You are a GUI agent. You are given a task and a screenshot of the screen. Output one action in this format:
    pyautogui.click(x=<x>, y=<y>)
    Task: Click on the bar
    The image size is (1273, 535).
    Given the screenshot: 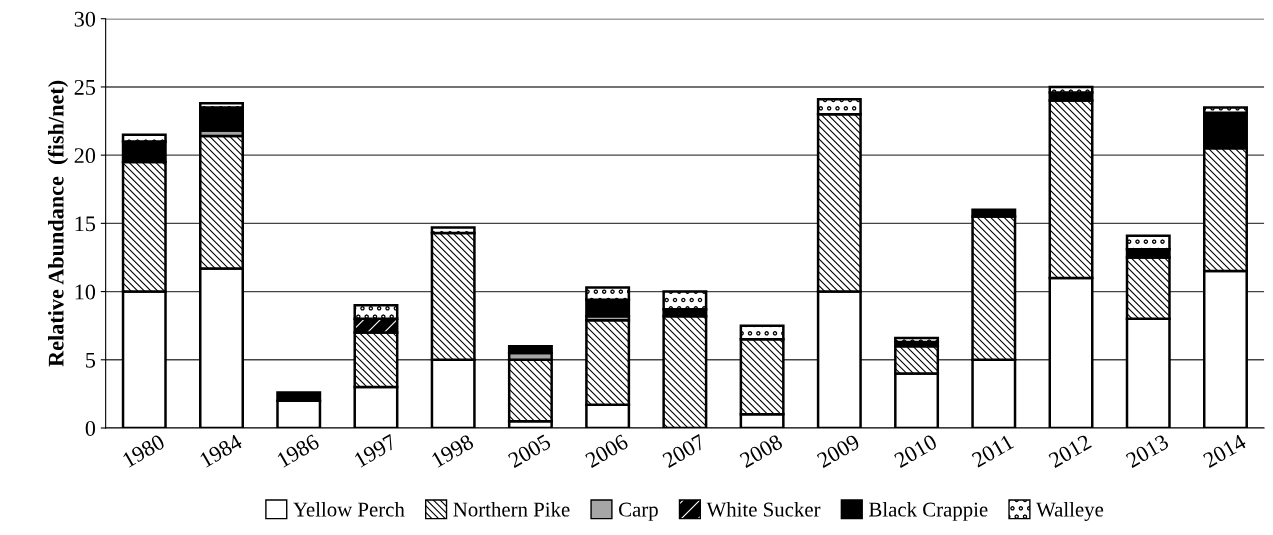 What is the action you would take?
    pyautogui.click(x=917, y=340)
    